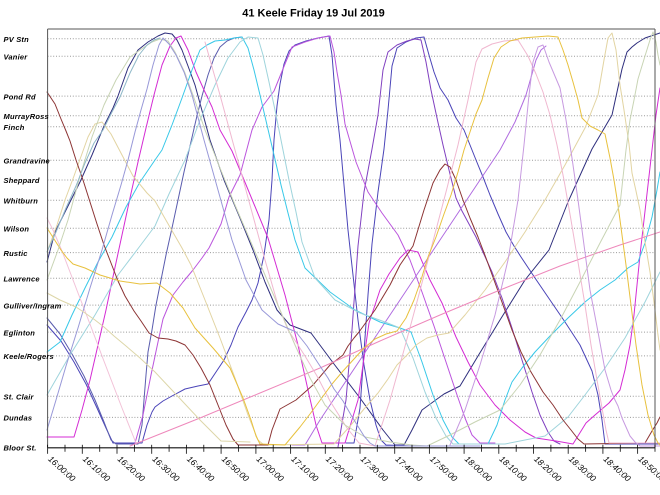 The height and width of the screenshot is (495, 660). I want to click on svg-text: Wilson, so click(17, 228).